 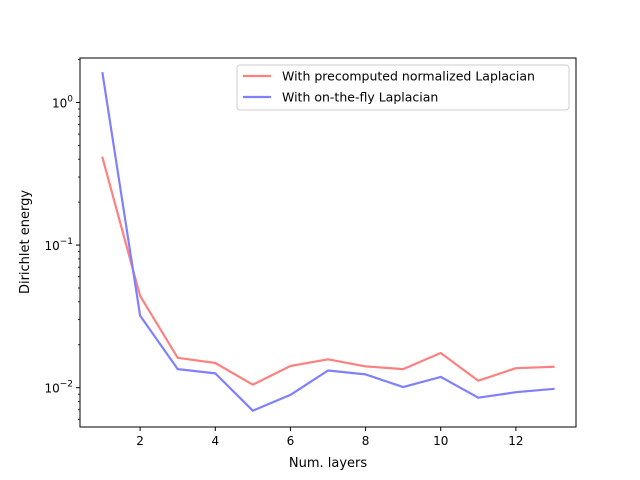 What do you see at coordinates (440, 441) in the screenshot?
I see `x-tick-label: 10` at bounding box center [440, 441].